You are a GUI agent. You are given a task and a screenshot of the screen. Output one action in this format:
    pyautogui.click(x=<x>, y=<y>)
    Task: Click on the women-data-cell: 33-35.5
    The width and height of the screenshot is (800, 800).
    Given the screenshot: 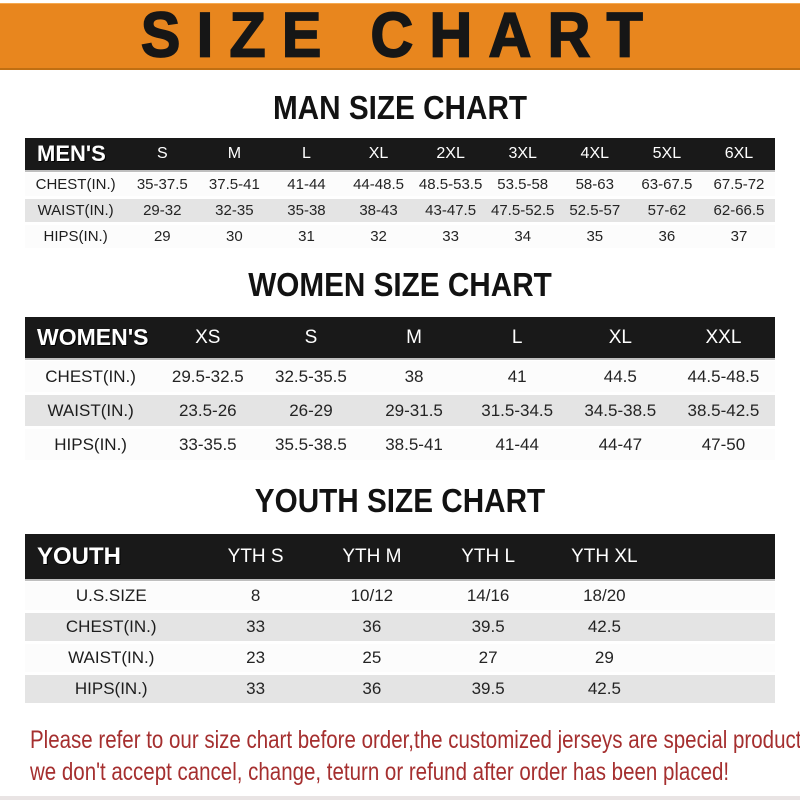 What is the action you would take?
    pyautogui.click(x=207, y=444)
    